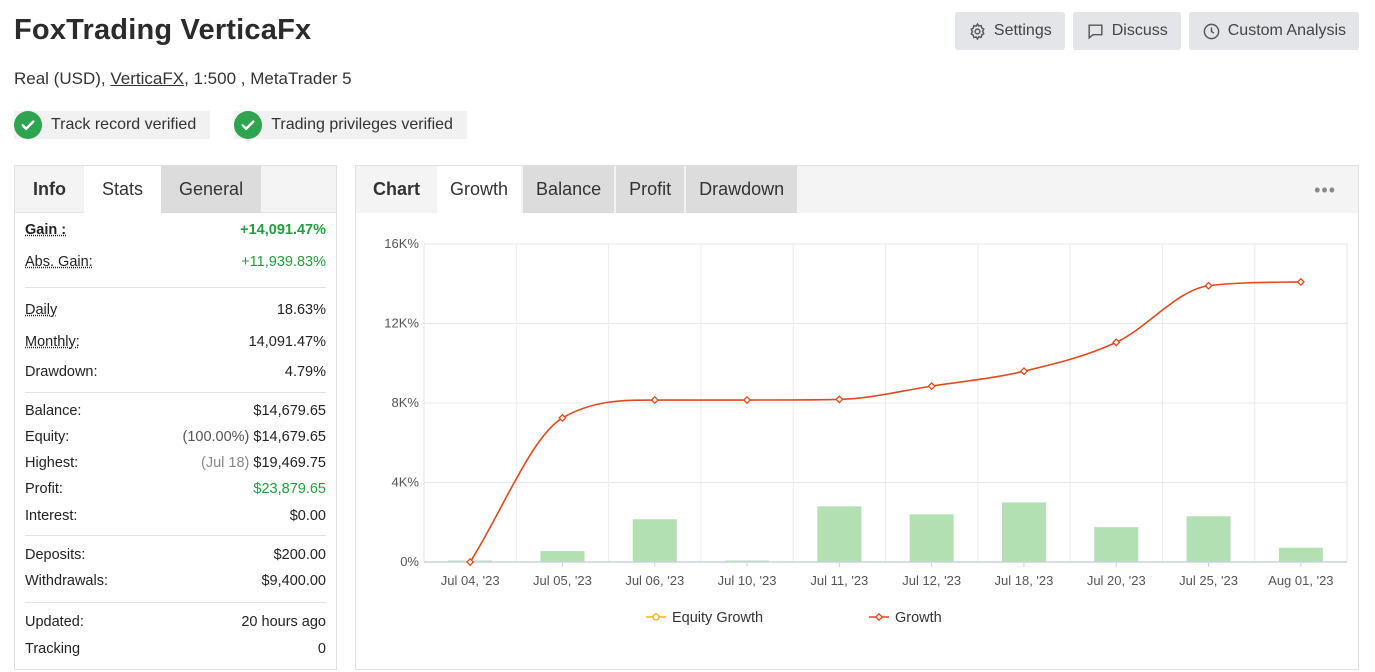  What do you see at coordinates (747, 580) in the screenshot?
I see `x-tick-label: Jul 10, '23` at bounding box center [747, 580].